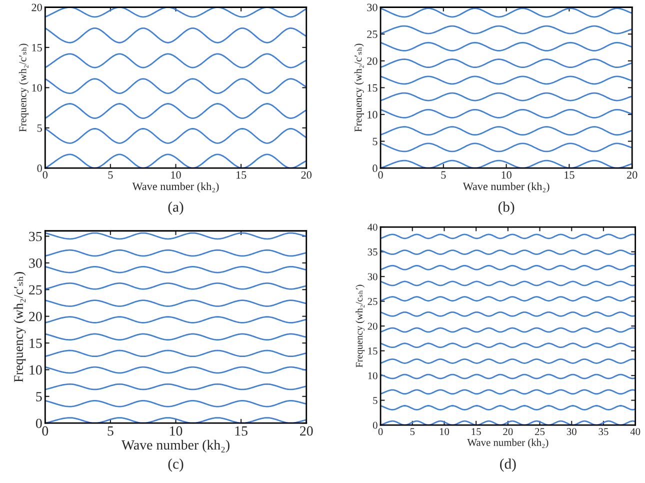 The width and height of the screenshot is (645, 483). Describe the element at coordinates (508, 465) in the screenshot. I see `text: (d)` at that location.